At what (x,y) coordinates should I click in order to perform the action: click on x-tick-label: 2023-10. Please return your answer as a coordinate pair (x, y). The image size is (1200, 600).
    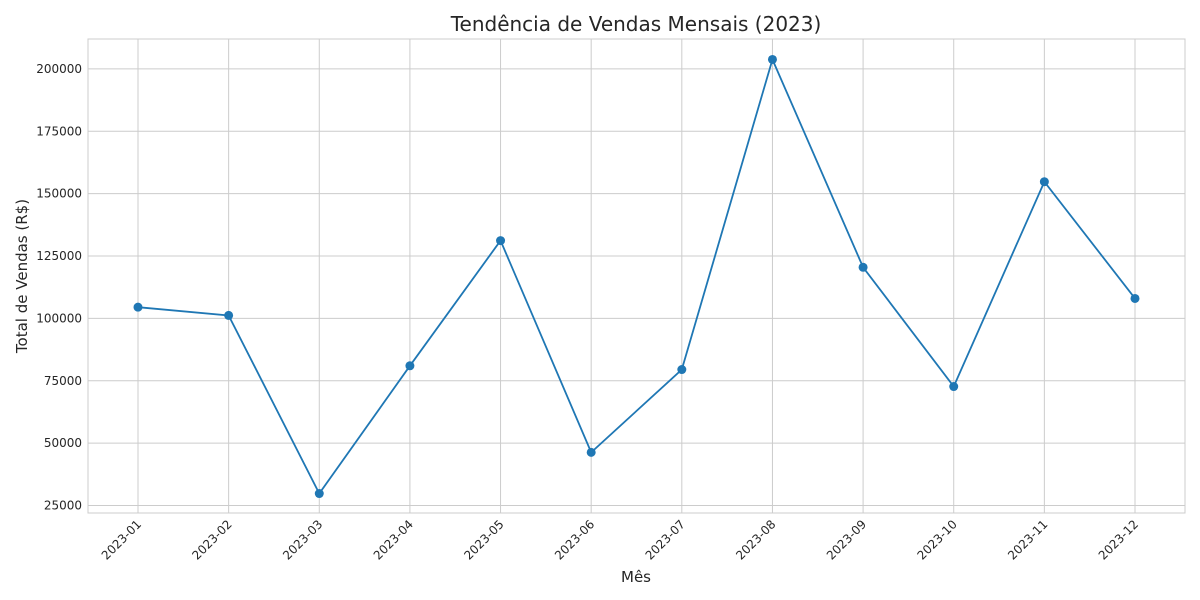
    Looking at the image, I should click on (936, 539).